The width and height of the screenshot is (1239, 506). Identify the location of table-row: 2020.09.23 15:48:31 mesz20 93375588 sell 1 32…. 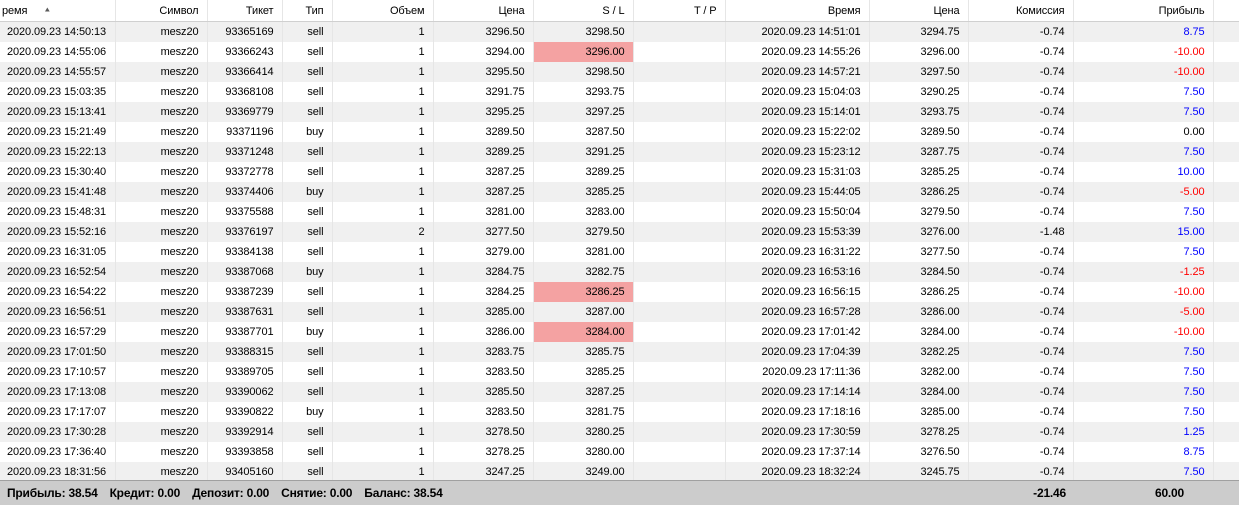
(619, 212).